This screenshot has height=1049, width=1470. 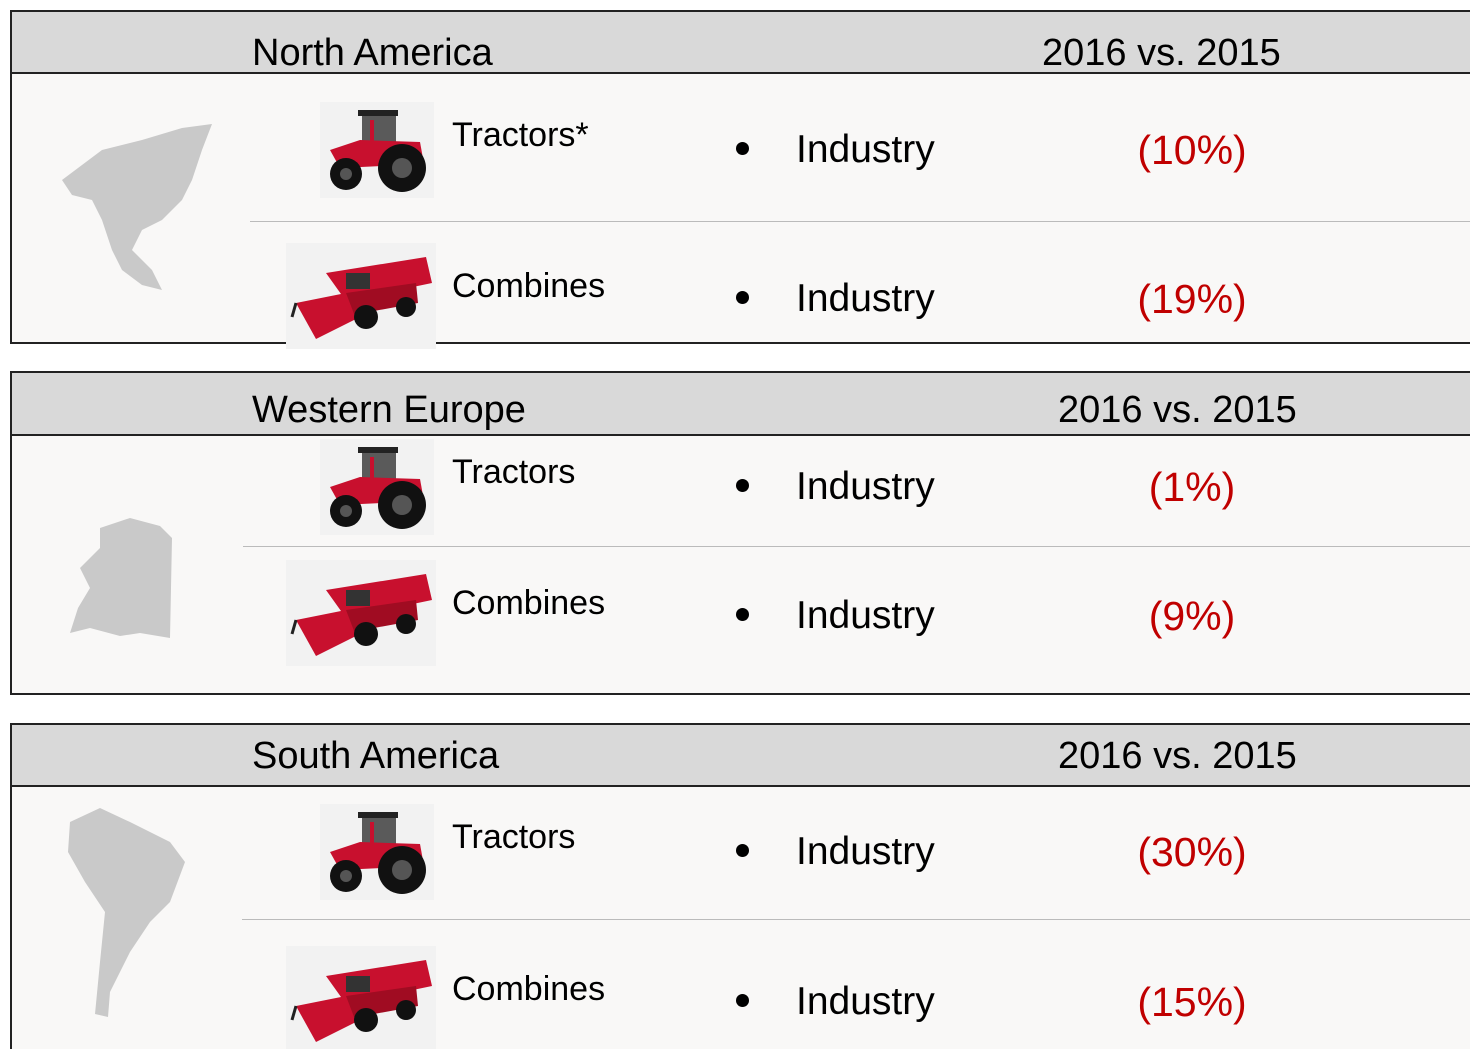 What do you see at coordinates (741, 43) in the screenshot?
I see `region-header: North America 2016 vs. 2015` at bounding box center [741, 43].